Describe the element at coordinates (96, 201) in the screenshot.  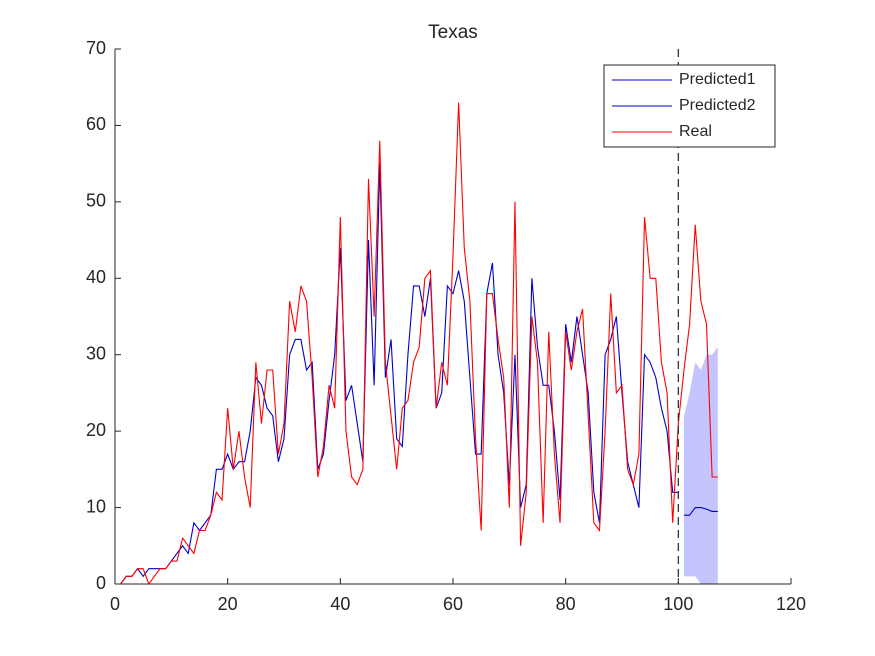
I see `y-tick-label: 50` at that location.